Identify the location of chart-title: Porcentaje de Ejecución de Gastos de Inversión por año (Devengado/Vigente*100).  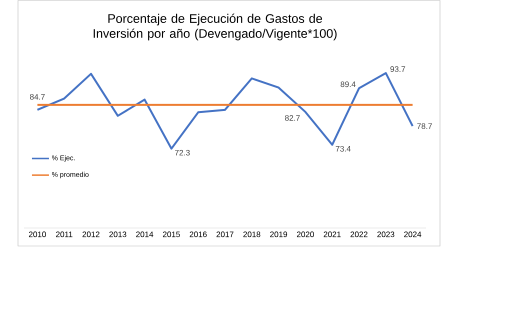
(215, 27).